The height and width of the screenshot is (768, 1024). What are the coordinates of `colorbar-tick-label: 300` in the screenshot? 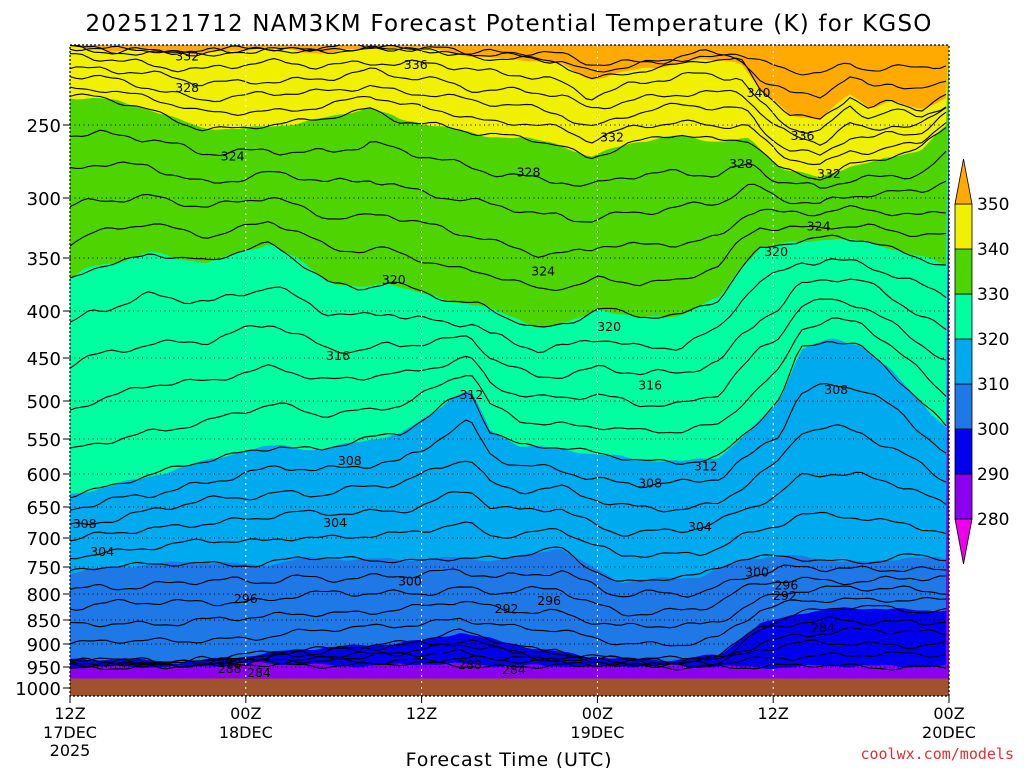 It's located at (993, 430).